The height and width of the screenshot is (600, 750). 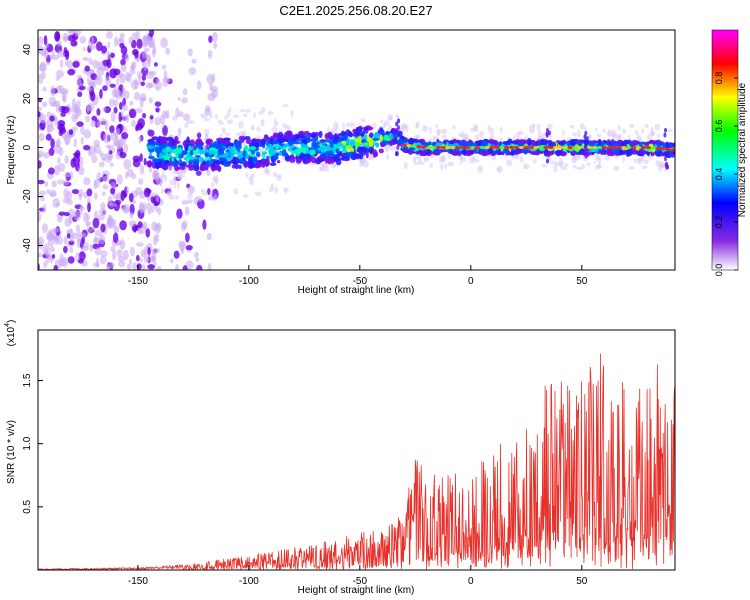 I want to click on colorbar-ticks: 0.0 0.2 0.4 0.6 0.8, so click(x=726, y=174).